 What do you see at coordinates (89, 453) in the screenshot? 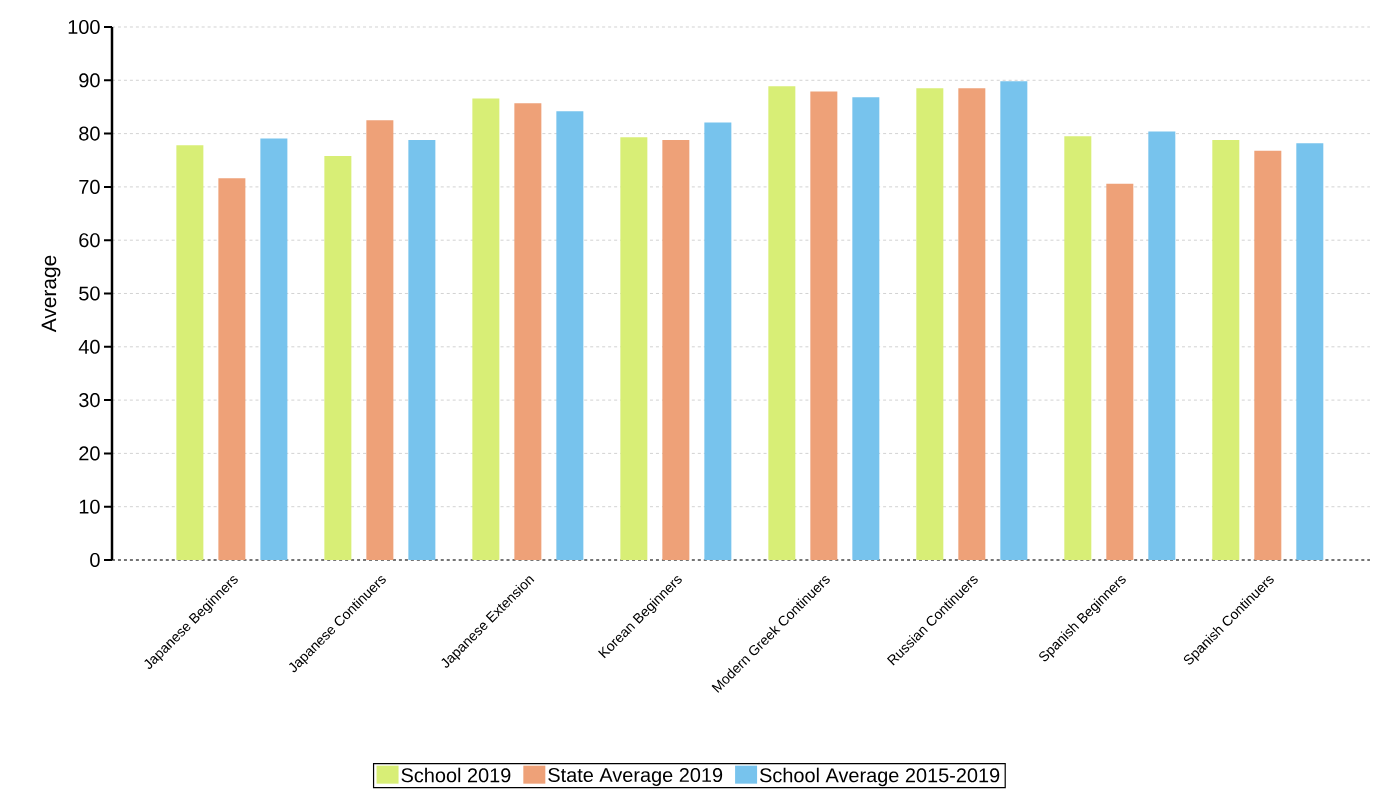
I see `y-tick-label: 20` at bounding box center [89, 453].